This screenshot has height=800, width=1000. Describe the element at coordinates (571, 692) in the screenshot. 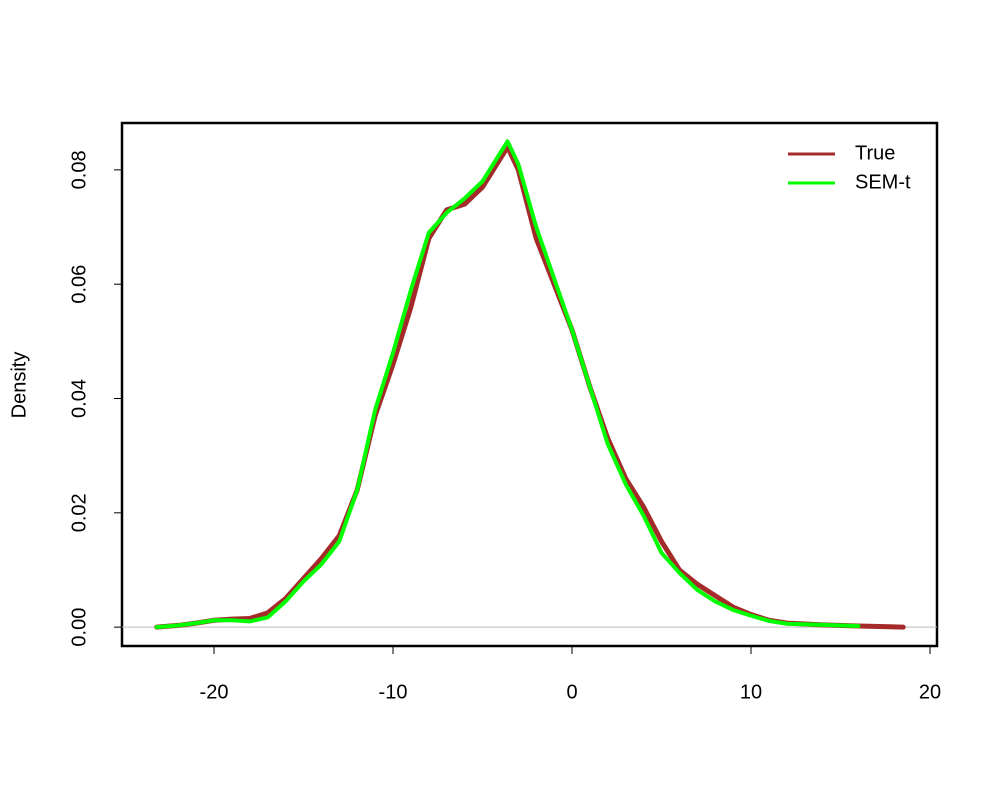

I see `x-tick-label: 0` at that location.